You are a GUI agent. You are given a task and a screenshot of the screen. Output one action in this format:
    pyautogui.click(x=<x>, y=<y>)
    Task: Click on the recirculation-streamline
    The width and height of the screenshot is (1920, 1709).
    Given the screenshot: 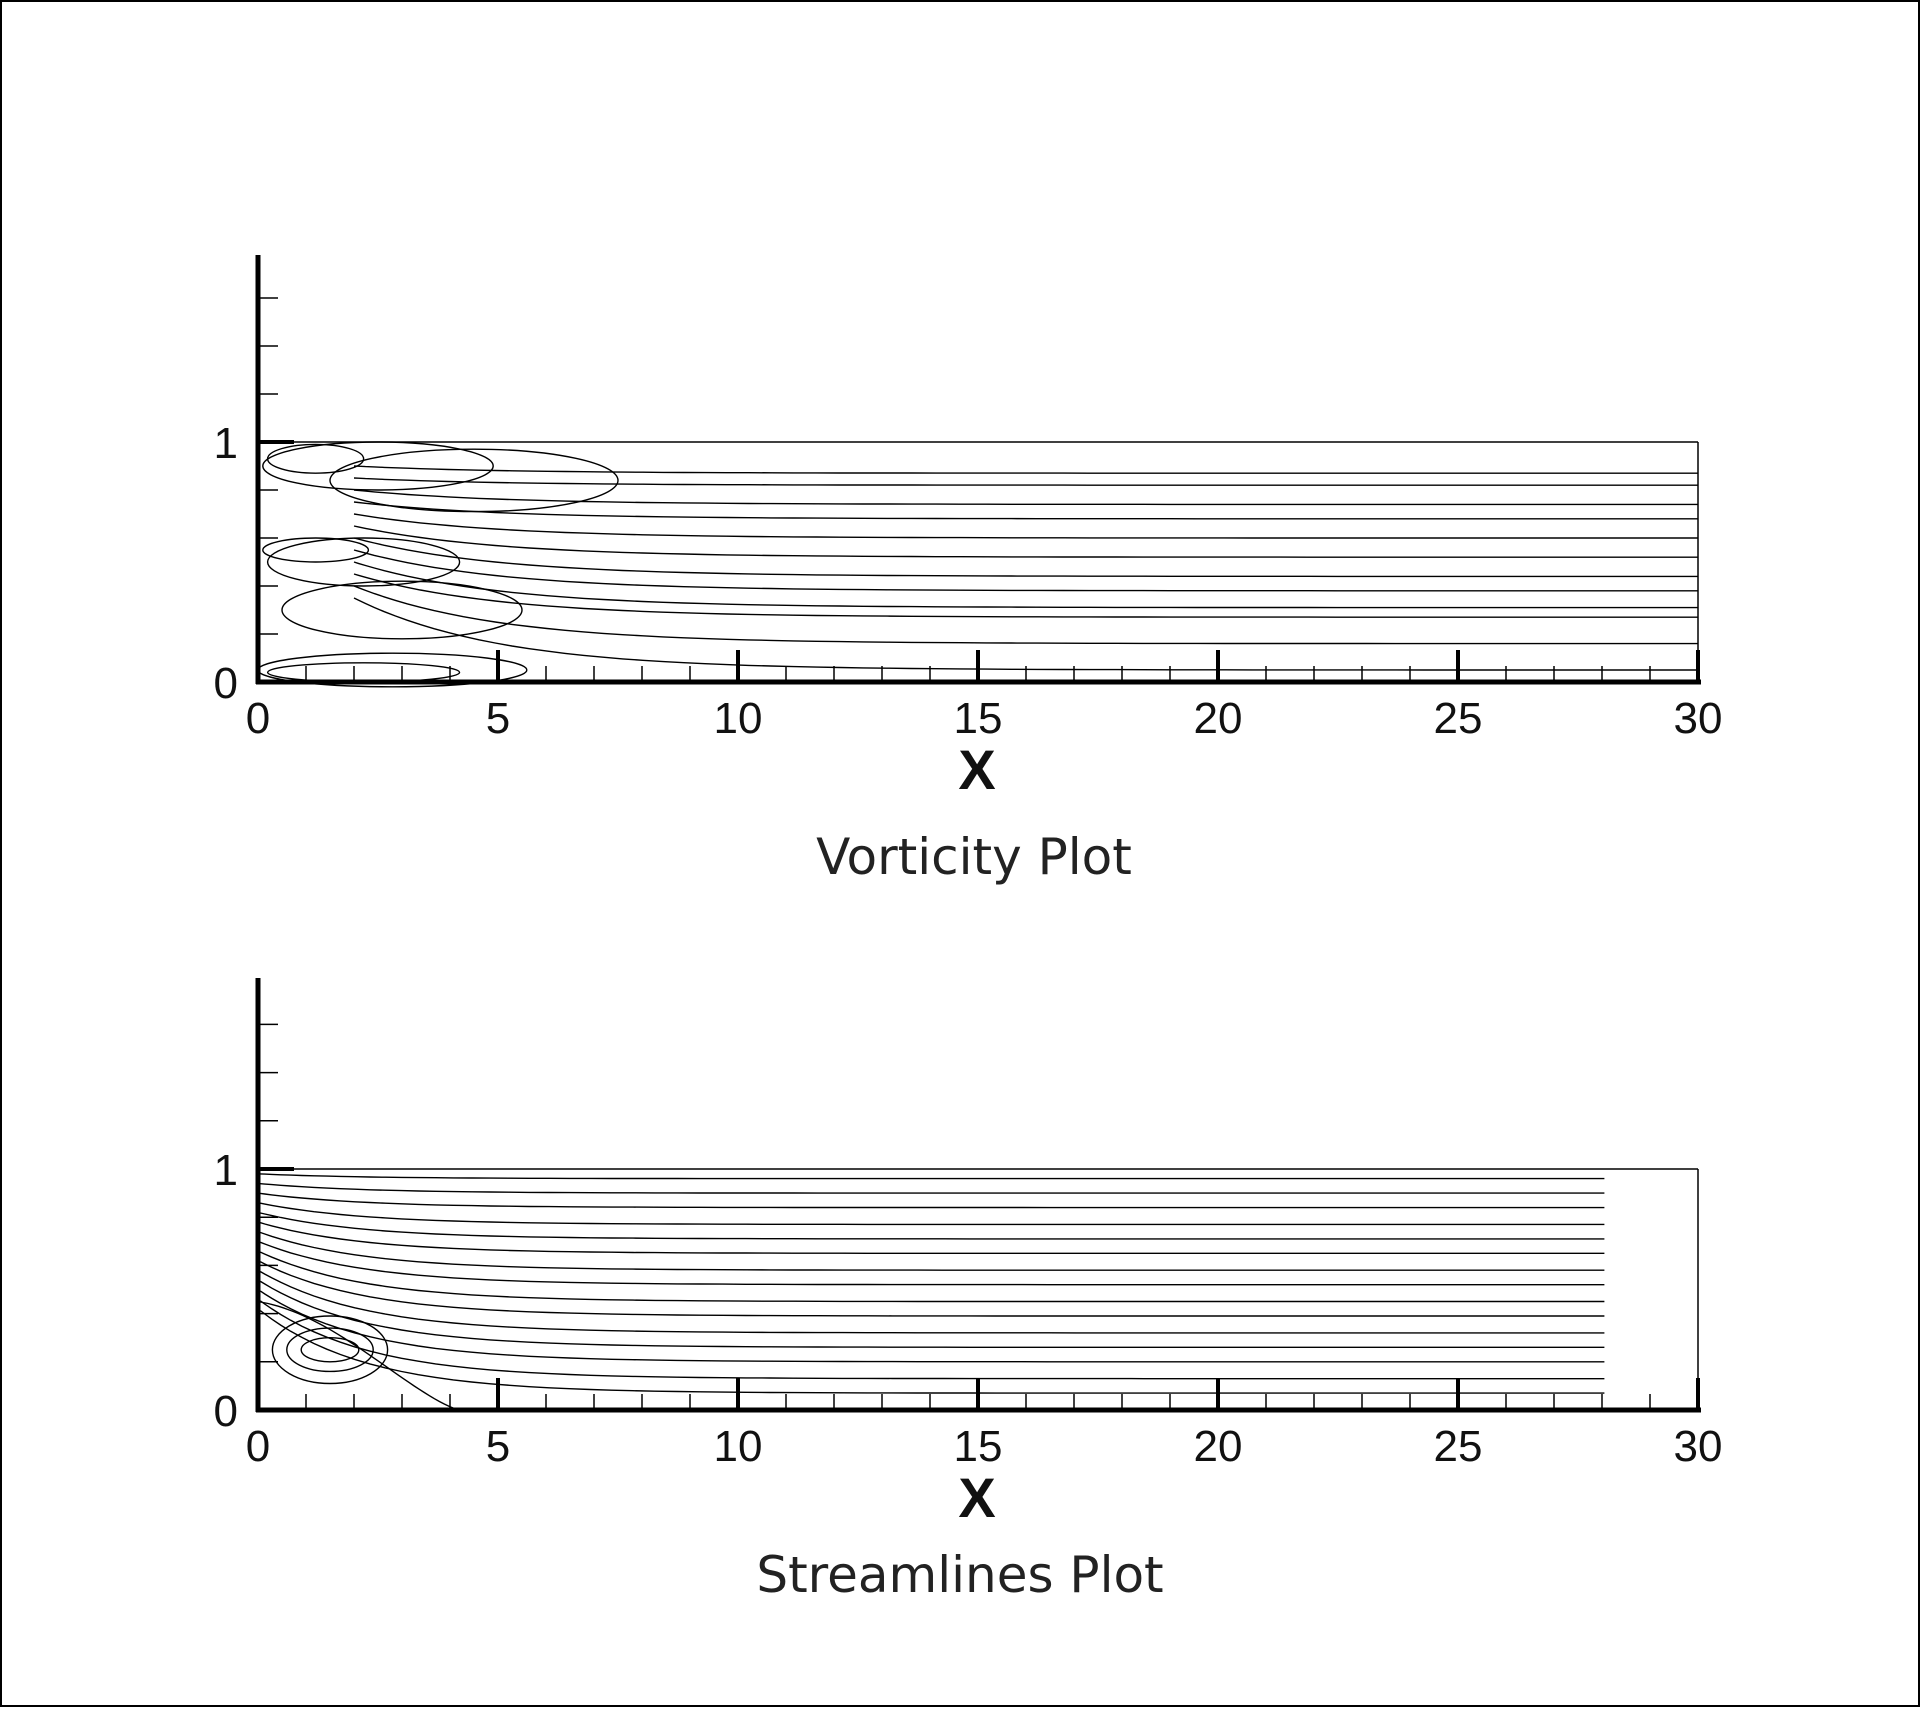 What is the action you would take?
    pyautogui.click(x=330, y=1349)
    